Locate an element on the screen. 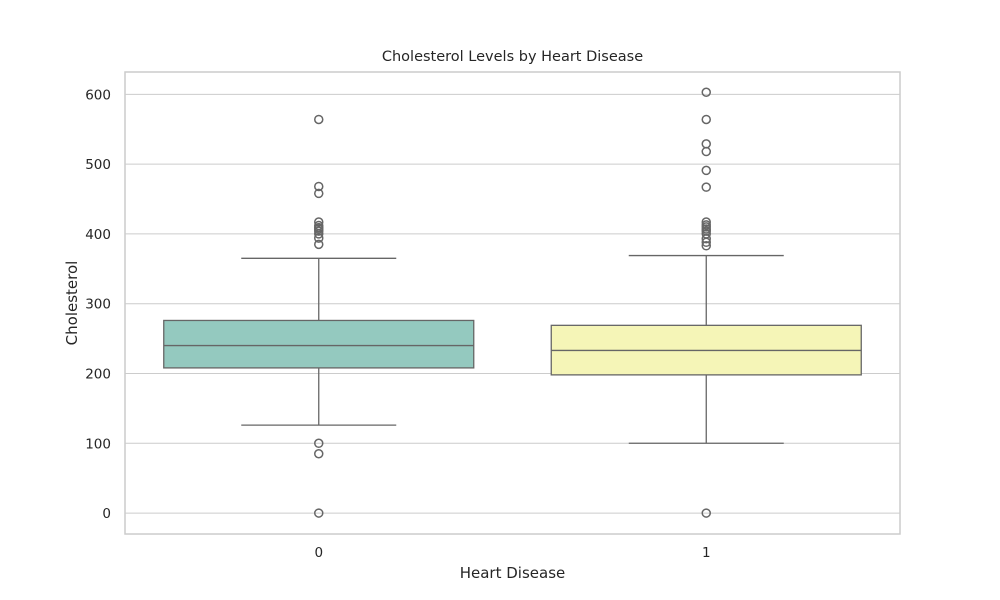 The width and height of the screenshot is (1000, 600). y-tick-label: 400 is located at coordinates (98, 235).